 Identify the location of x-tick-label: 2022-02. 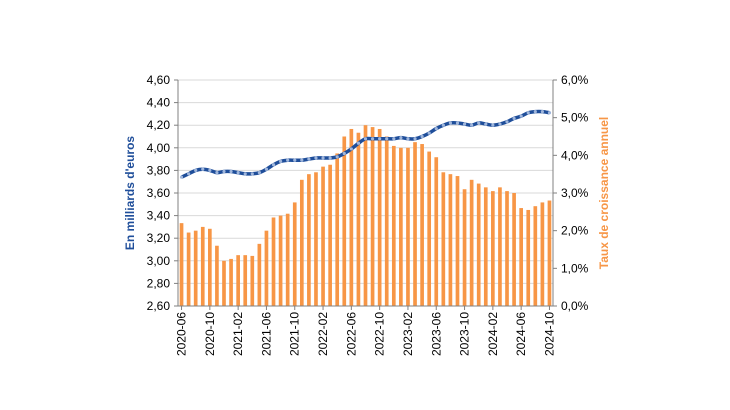
(323, 334).